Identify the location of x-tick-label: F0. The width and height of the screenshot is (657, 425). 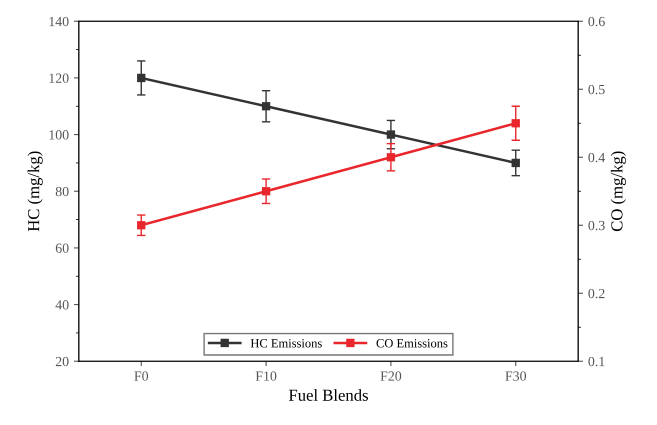
(141, 376).